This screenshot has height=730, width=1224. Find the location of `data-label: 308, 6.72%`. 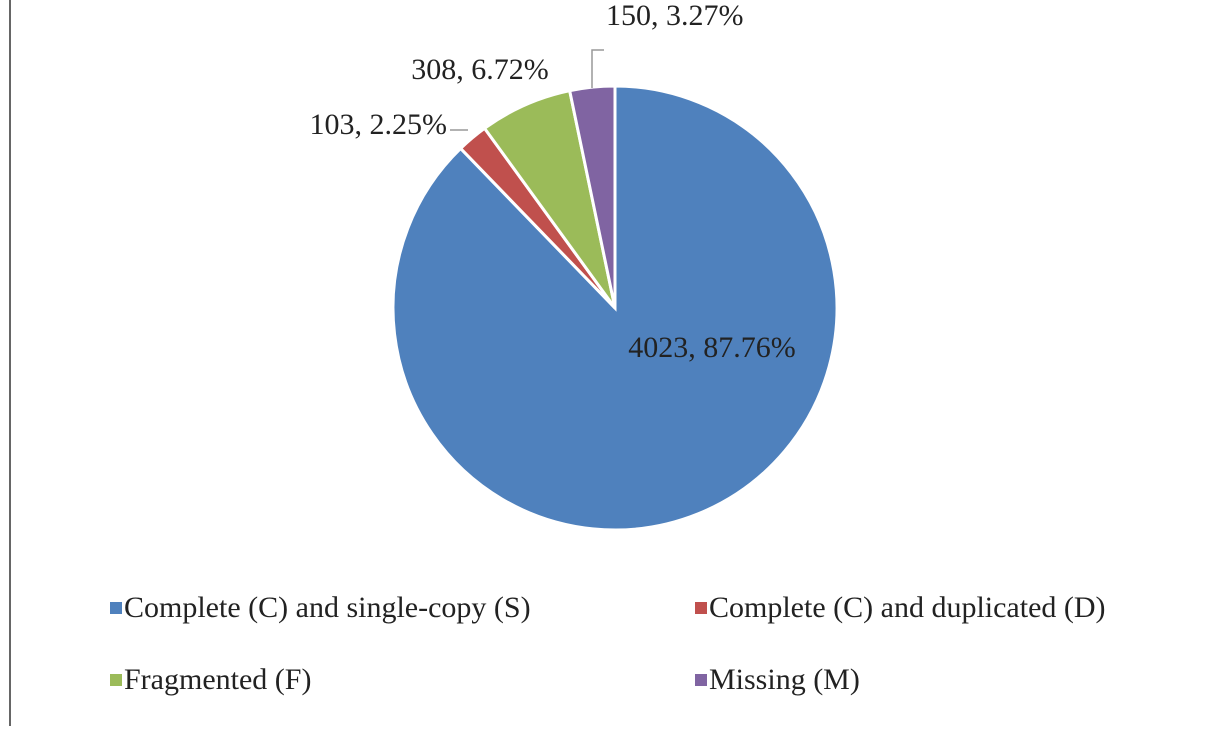

data-label: 308, 6.72% is located at coordinates (480, 69).